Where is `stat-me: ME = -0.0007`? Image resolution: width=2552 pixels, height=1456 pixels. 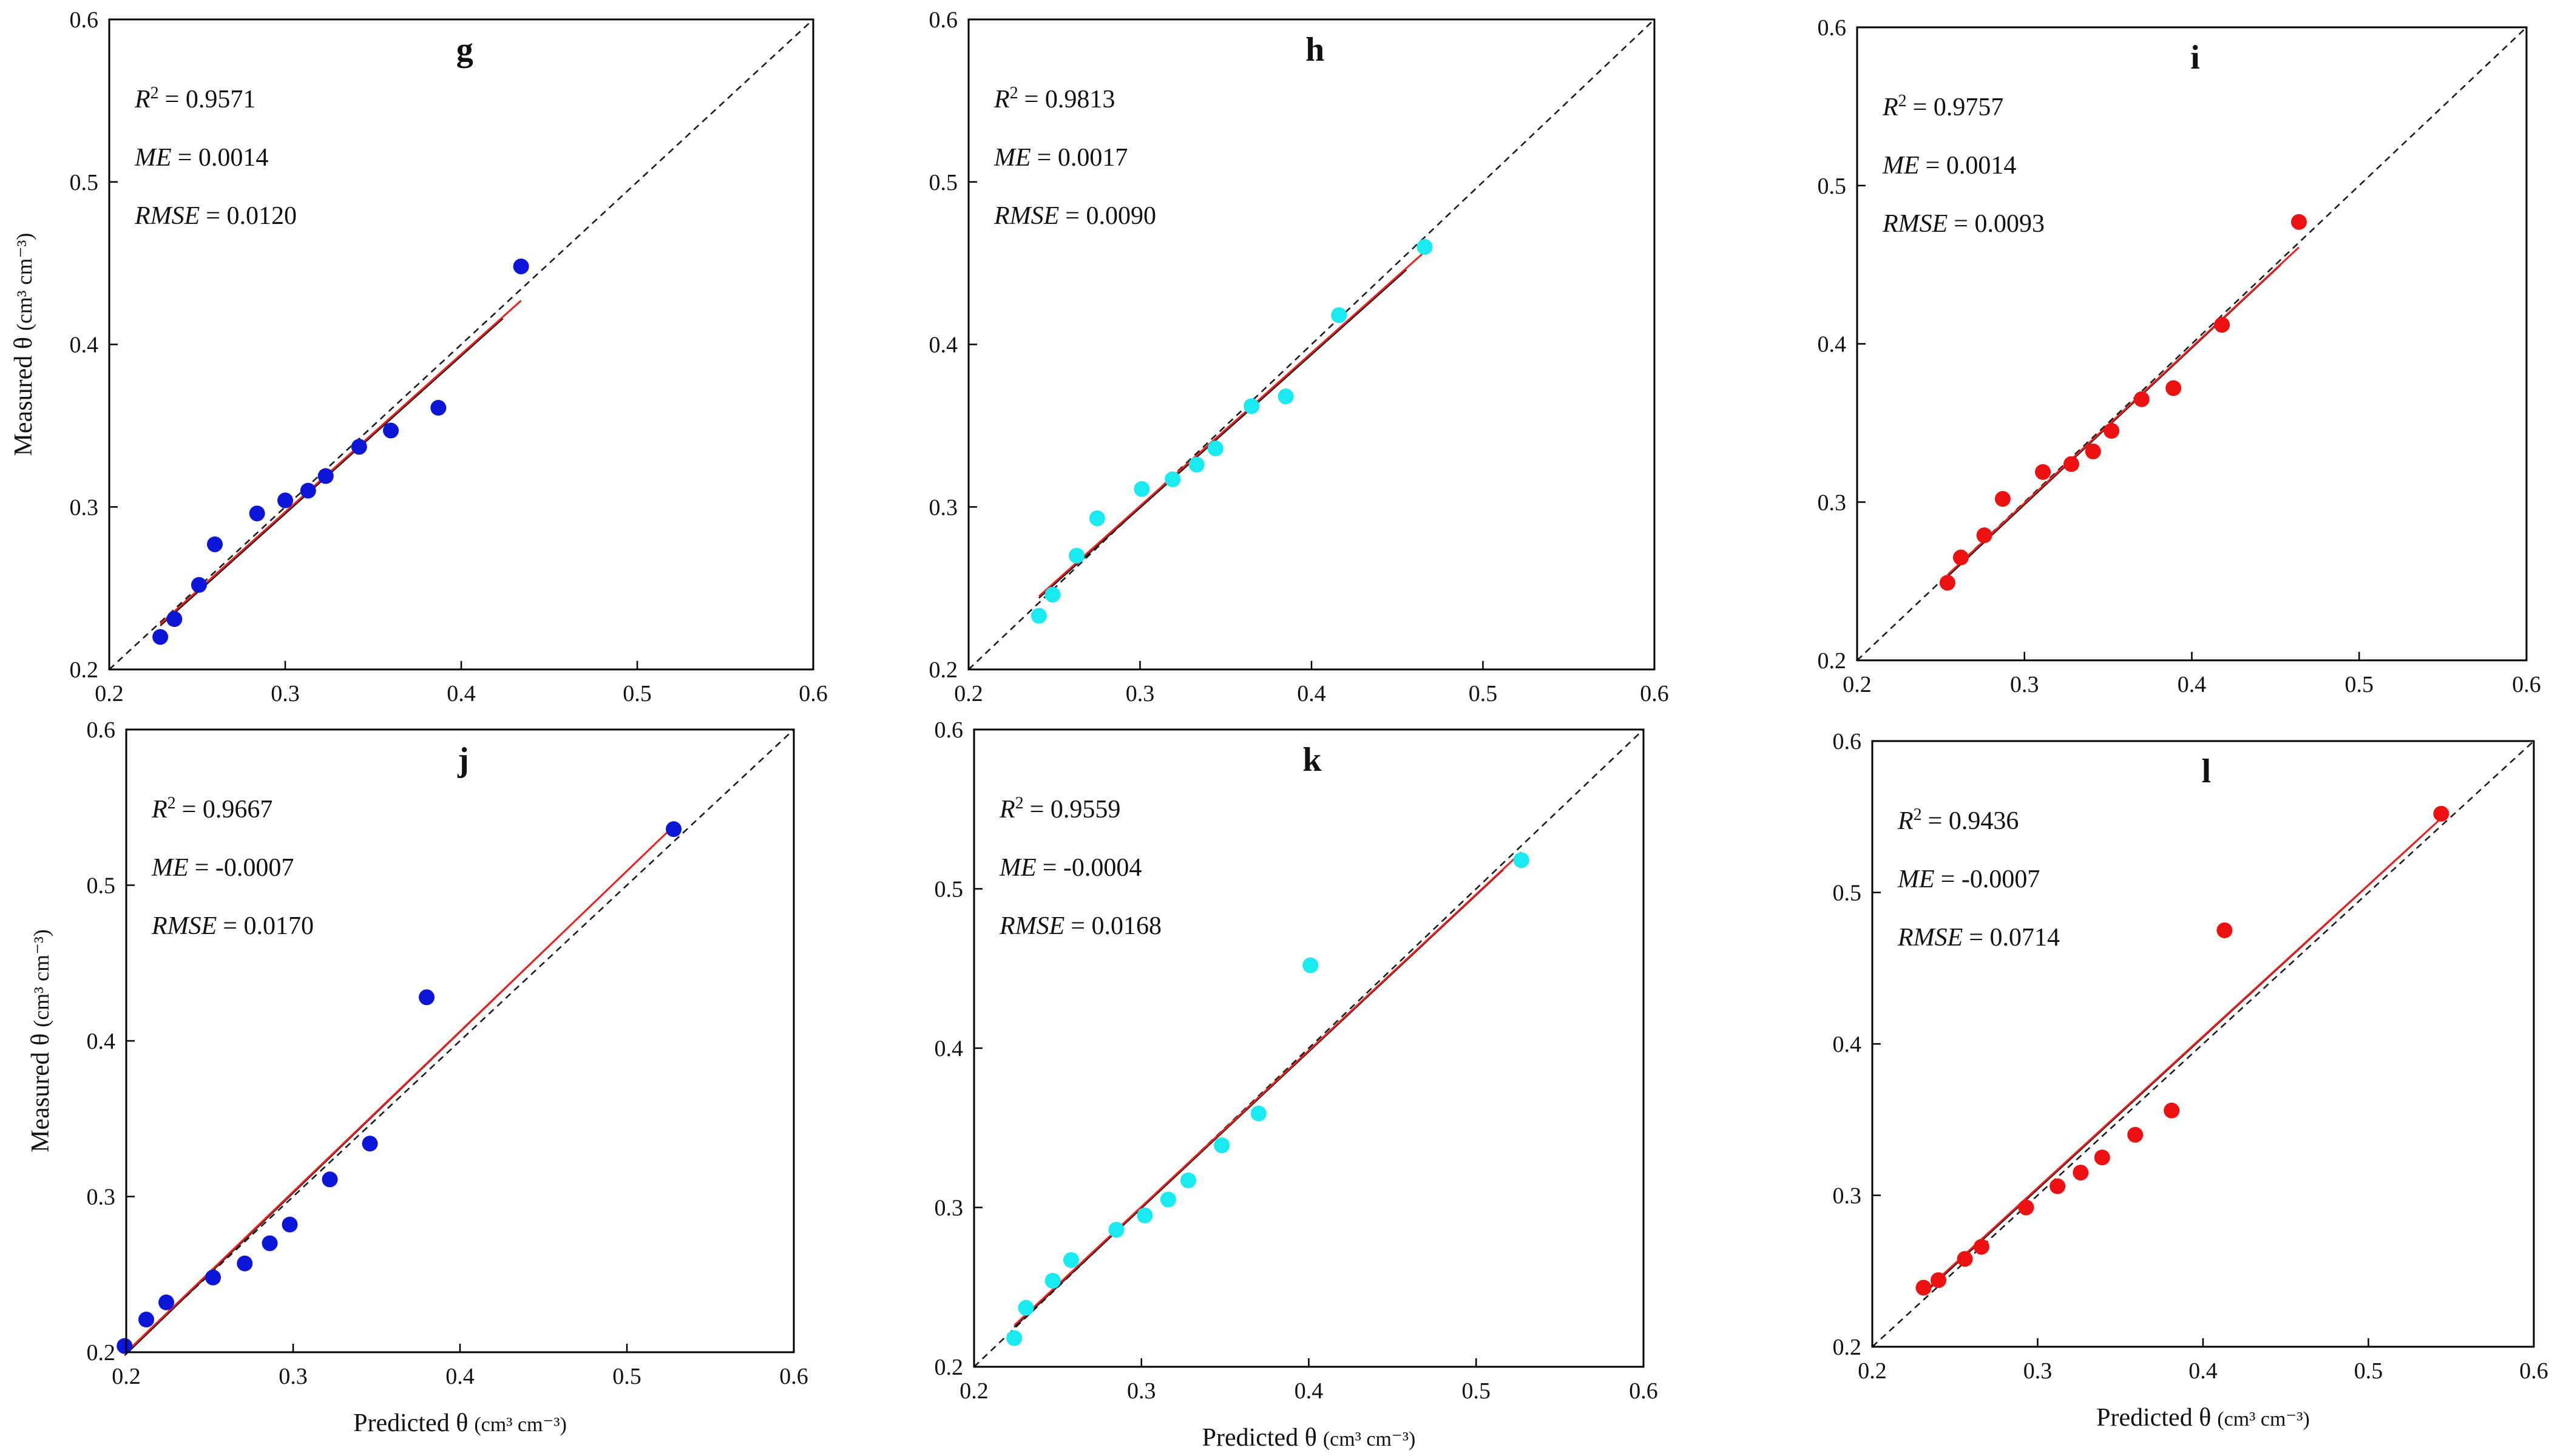
stat-me: ME = -0.0007 is located at coordinates (222, 868).